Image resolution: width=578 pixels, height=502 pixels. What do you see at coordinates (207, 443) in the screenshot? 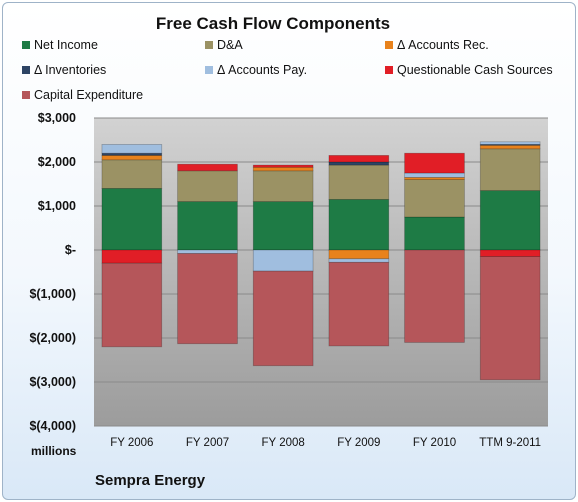
I see `x-tick-label: FY 2007` at bounding box center [207, 443].